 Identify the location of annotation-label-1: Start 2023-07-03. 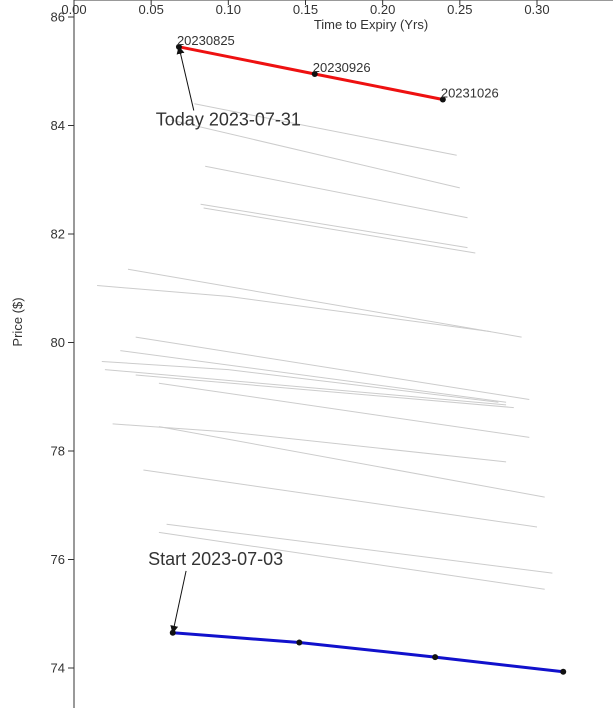
(215, 559).